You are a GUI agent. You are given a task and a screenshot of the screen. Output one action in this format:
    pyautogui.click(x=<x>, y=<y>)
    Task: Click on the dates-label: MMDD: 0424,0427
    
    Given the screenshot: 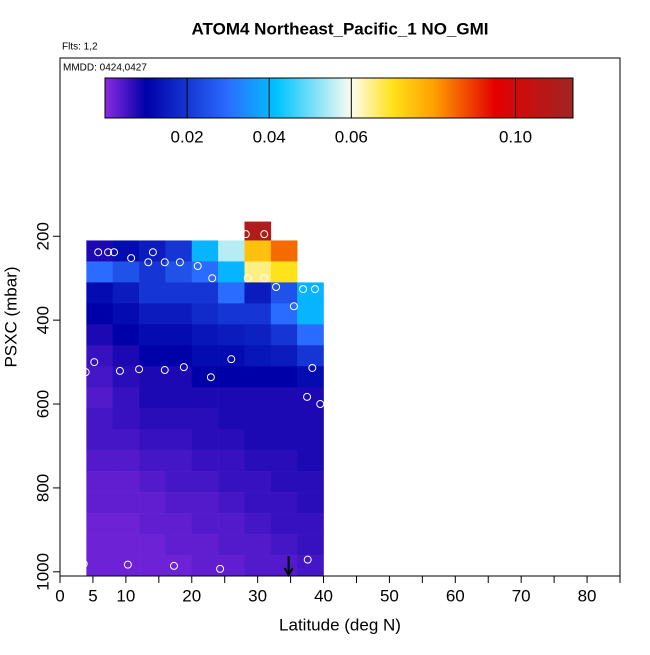 What is the action you would take?
    pyautogui.click(x=105, y=68)
    